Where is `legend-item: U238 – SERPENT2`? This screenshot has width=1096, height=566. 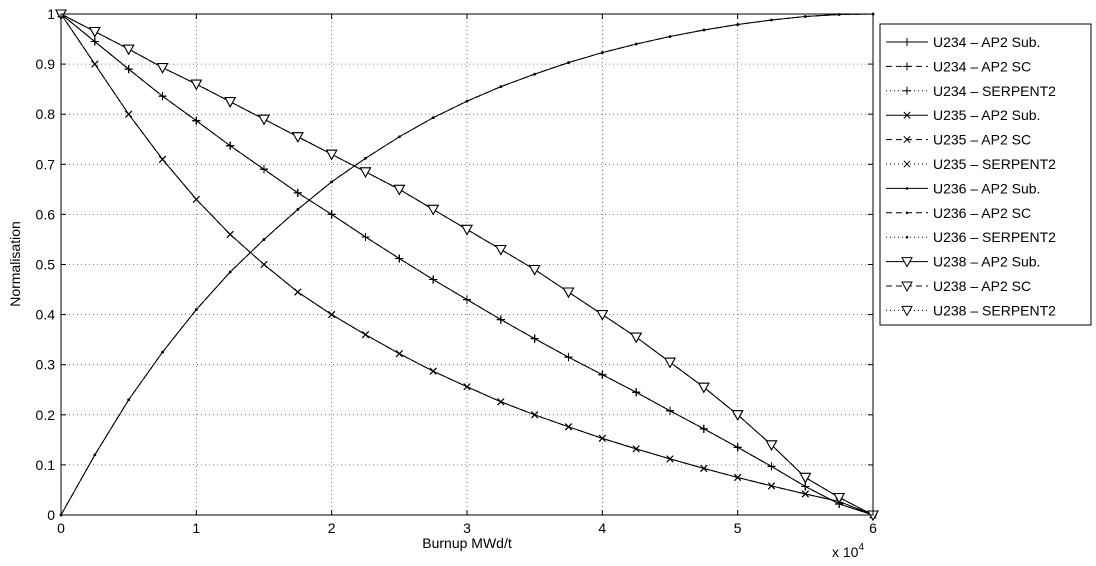 legend-item: U238 – SERPENT2 is located at coordinates (971, 310).